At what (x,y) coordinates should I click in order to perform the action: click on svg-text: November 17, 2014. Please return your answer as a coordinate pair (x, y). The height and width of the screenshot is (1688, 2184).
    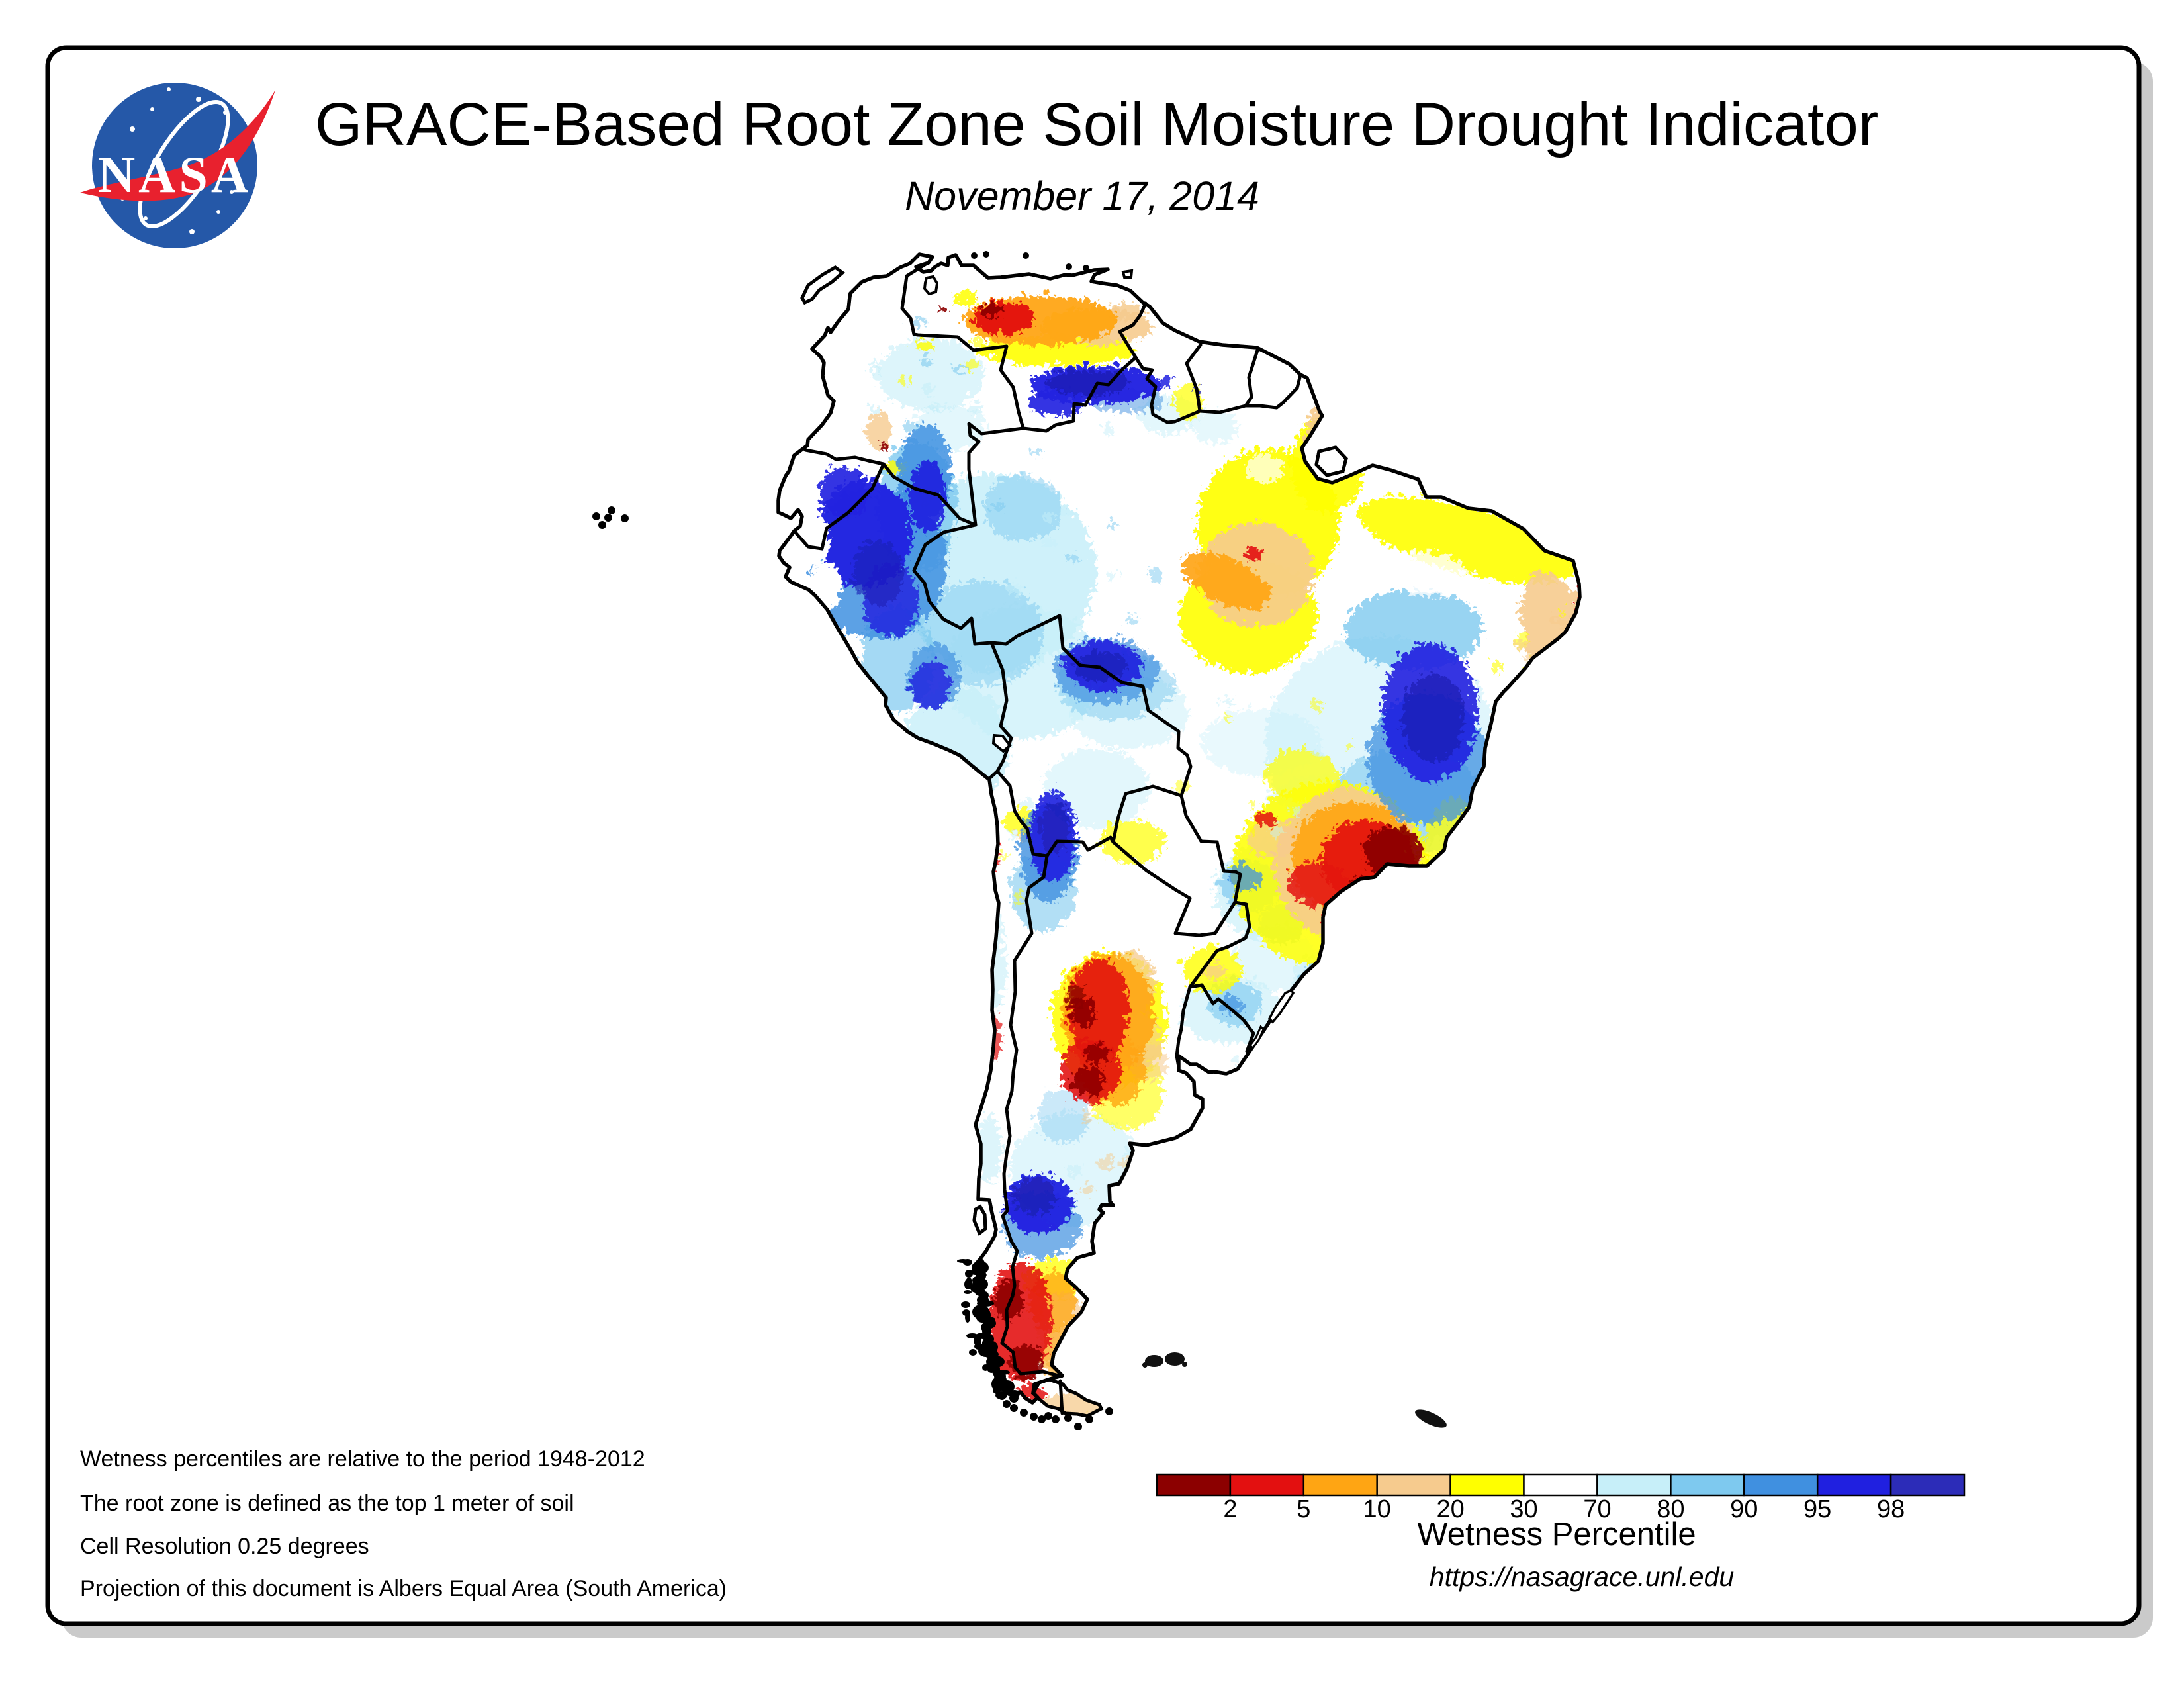
    Looking at the image, I should click on (1082, 195).